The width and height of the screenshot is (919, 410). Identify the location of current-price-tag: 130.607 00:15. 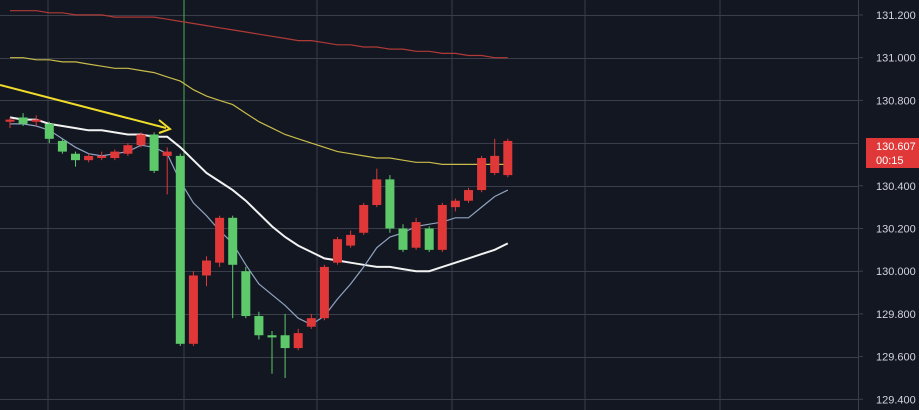
(892, 153).